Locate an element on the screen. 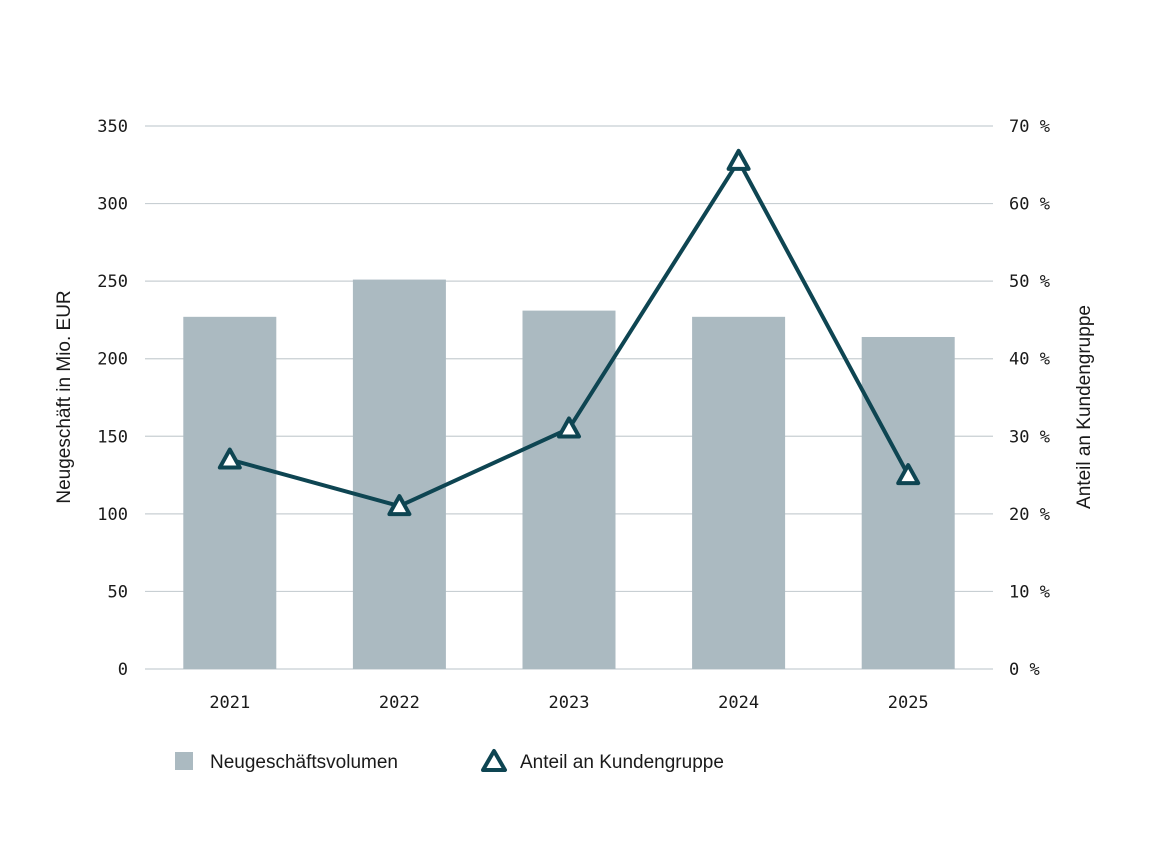  bar-2023 is located at coordinates (569, 489).